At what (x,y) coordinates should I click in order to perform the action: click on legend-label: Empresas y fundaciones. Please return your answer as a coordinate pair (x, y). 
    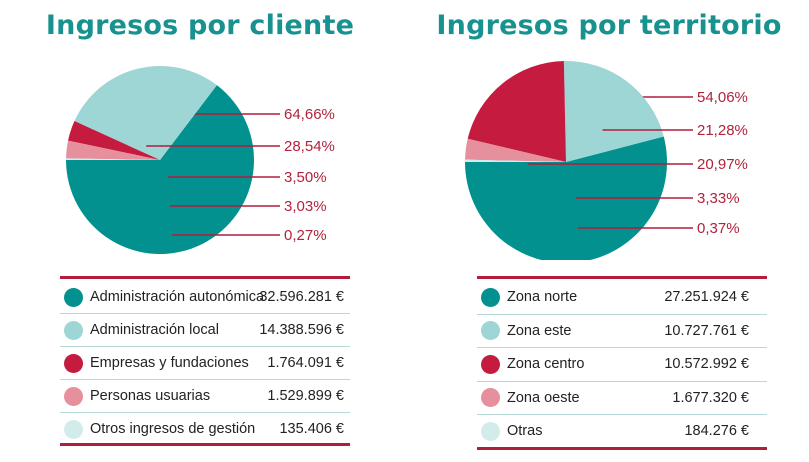
    Looking at the image, I should click on (169, 363).